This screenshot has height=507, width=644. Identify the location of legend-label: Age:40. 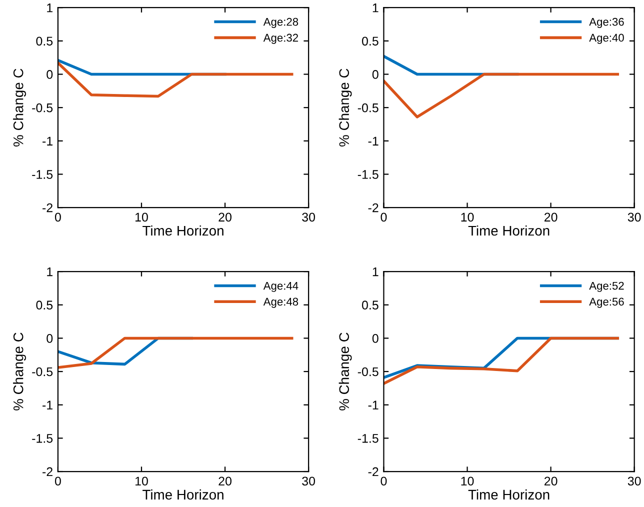
(606, 39).